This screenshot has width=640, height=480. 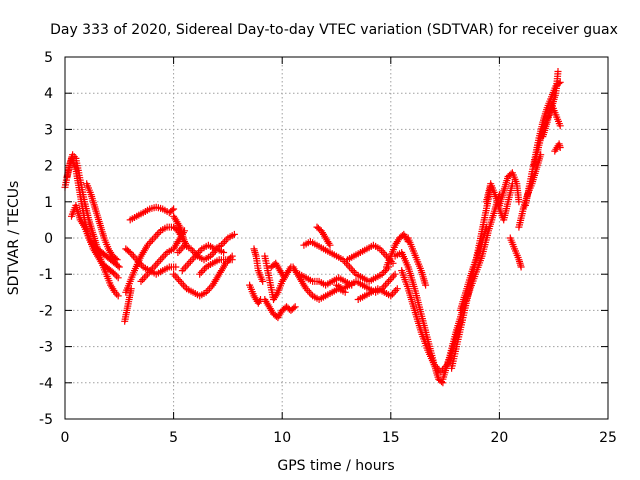 What do you see at coordinates (391, 438) in the screenshot?
I see `x-tick-label: 15` at bounding box center [391, 438].